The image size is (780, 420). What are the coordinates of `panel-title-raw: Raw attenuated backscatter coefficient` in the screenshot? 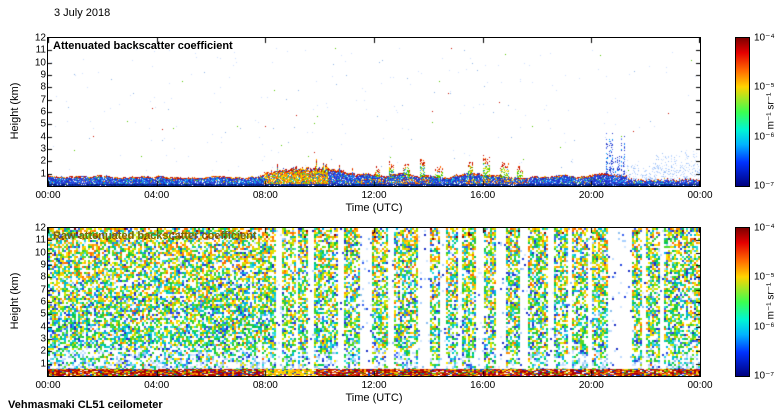 It's located at (155, 236).